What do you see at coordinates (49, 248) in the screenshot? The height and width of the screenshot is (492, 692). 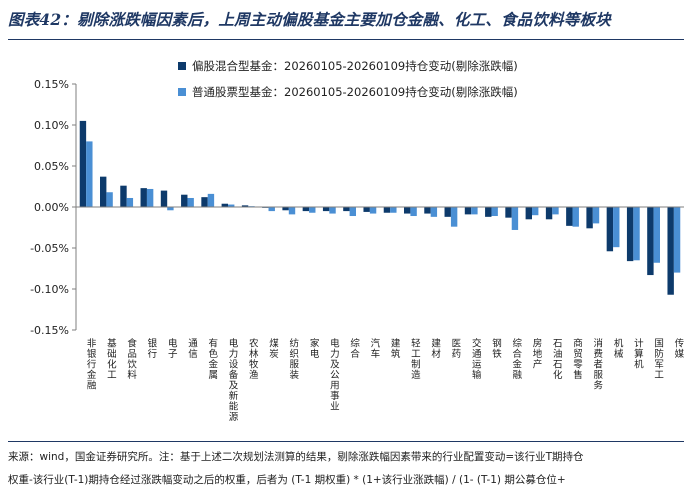 I see `y-tick-label: -0.05%` at bounding box center [49, 248].